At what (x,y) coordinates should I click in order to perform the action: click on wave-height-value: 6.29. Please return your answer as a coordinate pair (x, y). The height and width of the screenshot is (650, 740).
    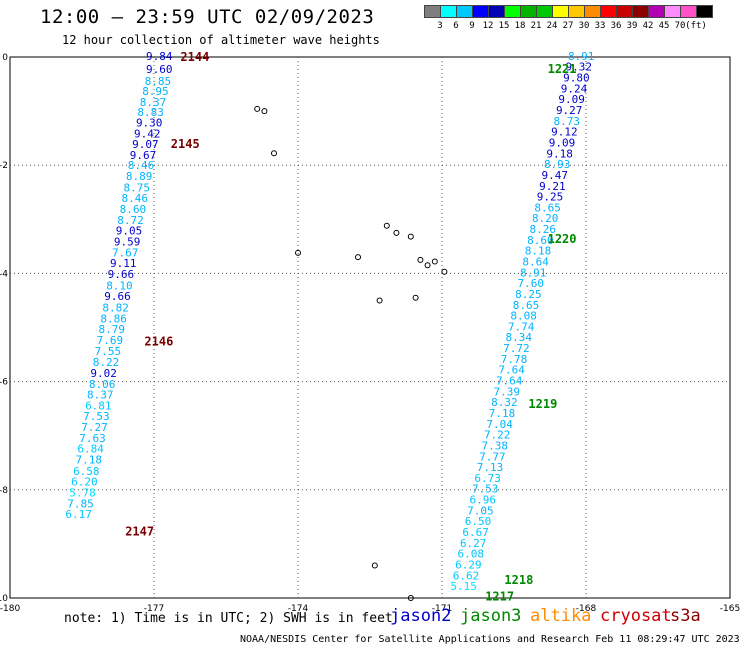
    Looking at the image, I should click on (468, 564).